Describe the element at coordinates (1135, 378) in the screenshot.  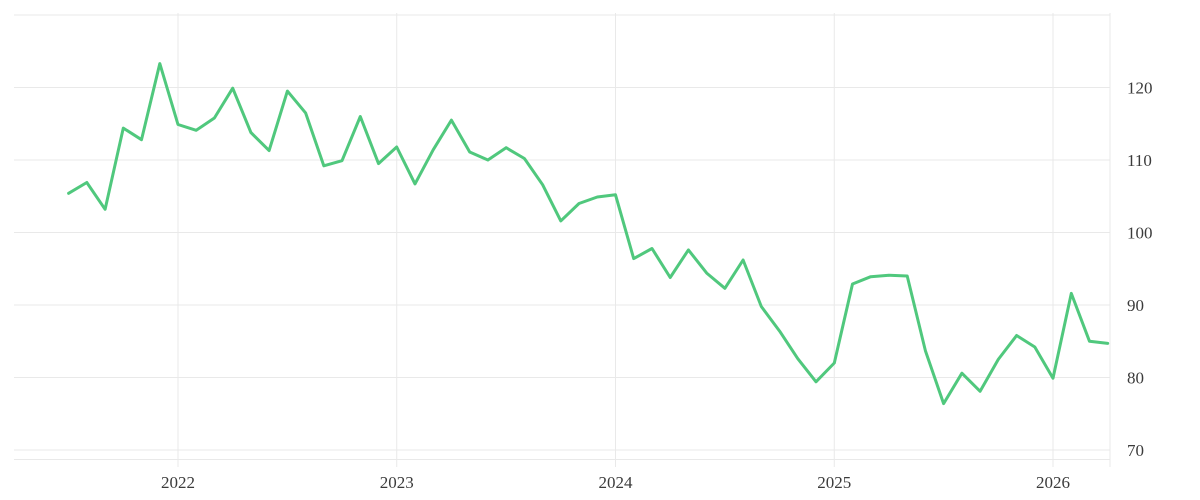
I see `y-axis-tick-label: 80` at that location.